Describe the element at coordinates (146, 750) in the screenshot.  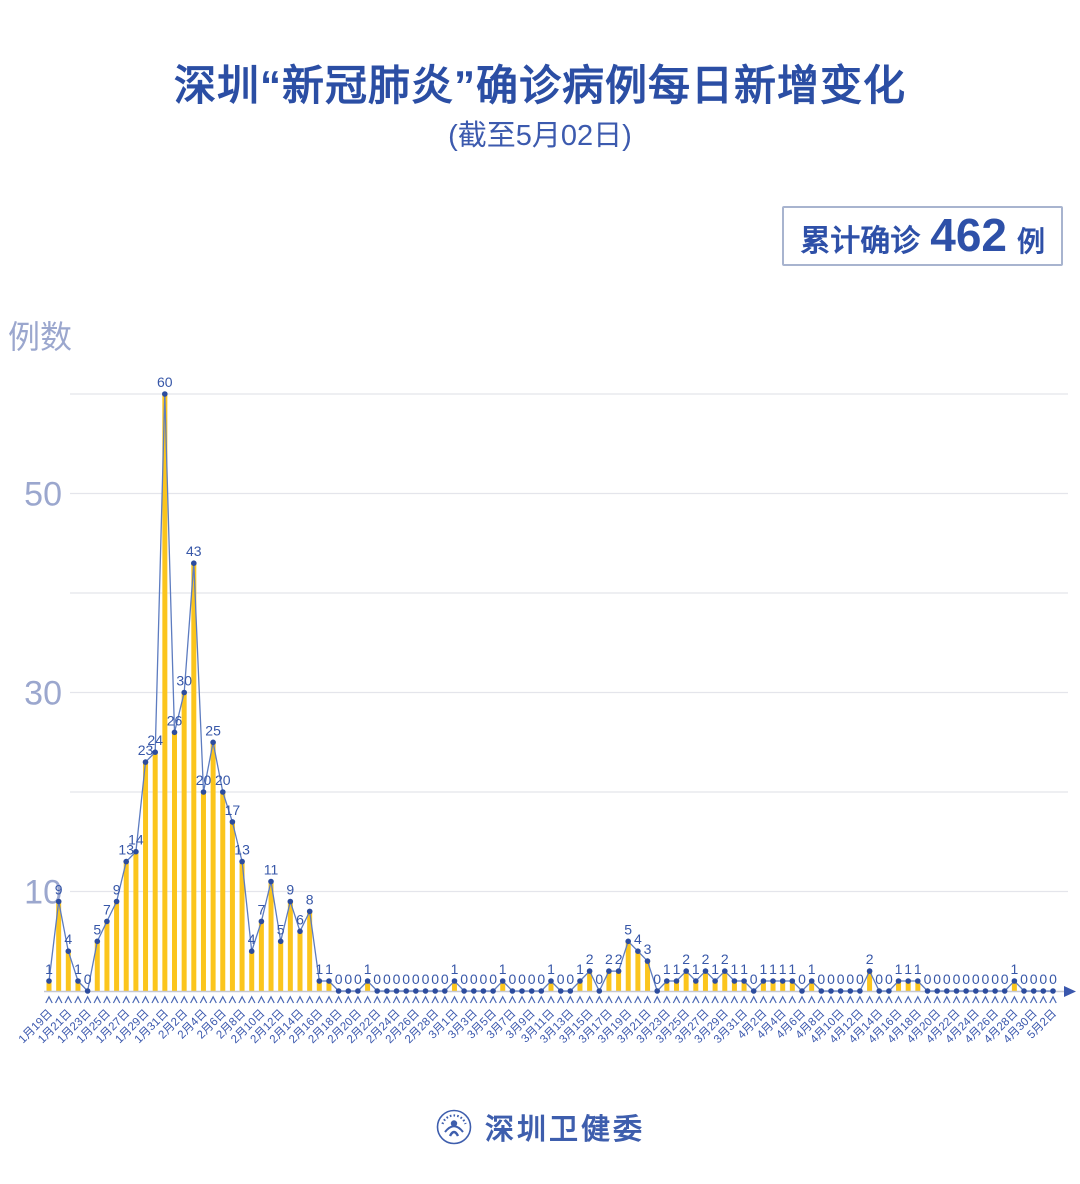
I see `value-label: 23` at that location.